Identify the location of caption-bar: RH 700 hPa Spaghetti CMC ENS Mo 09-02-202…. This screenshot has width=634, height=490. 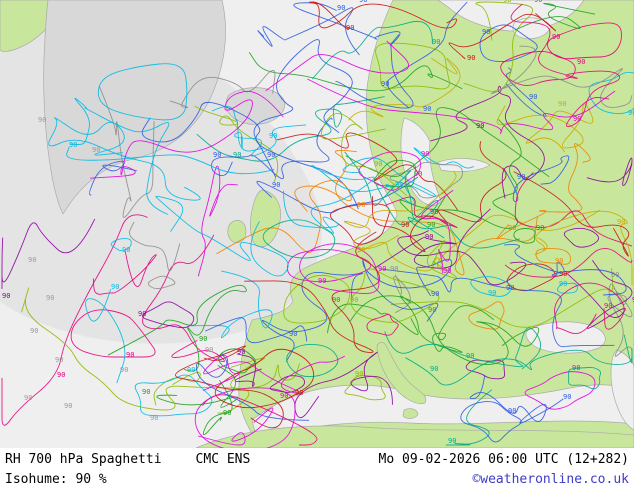
(317, 469).